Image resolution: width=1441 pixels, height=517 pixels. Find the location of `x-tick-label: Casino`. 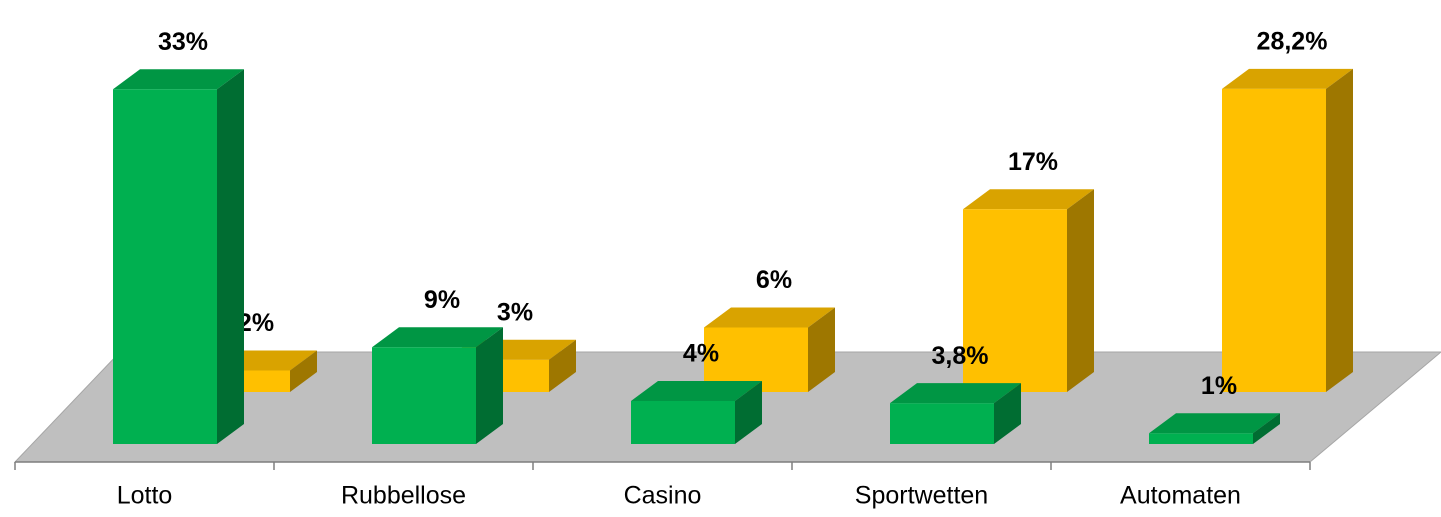

x-tick-label: Casino is located at coordinates (663, 496).